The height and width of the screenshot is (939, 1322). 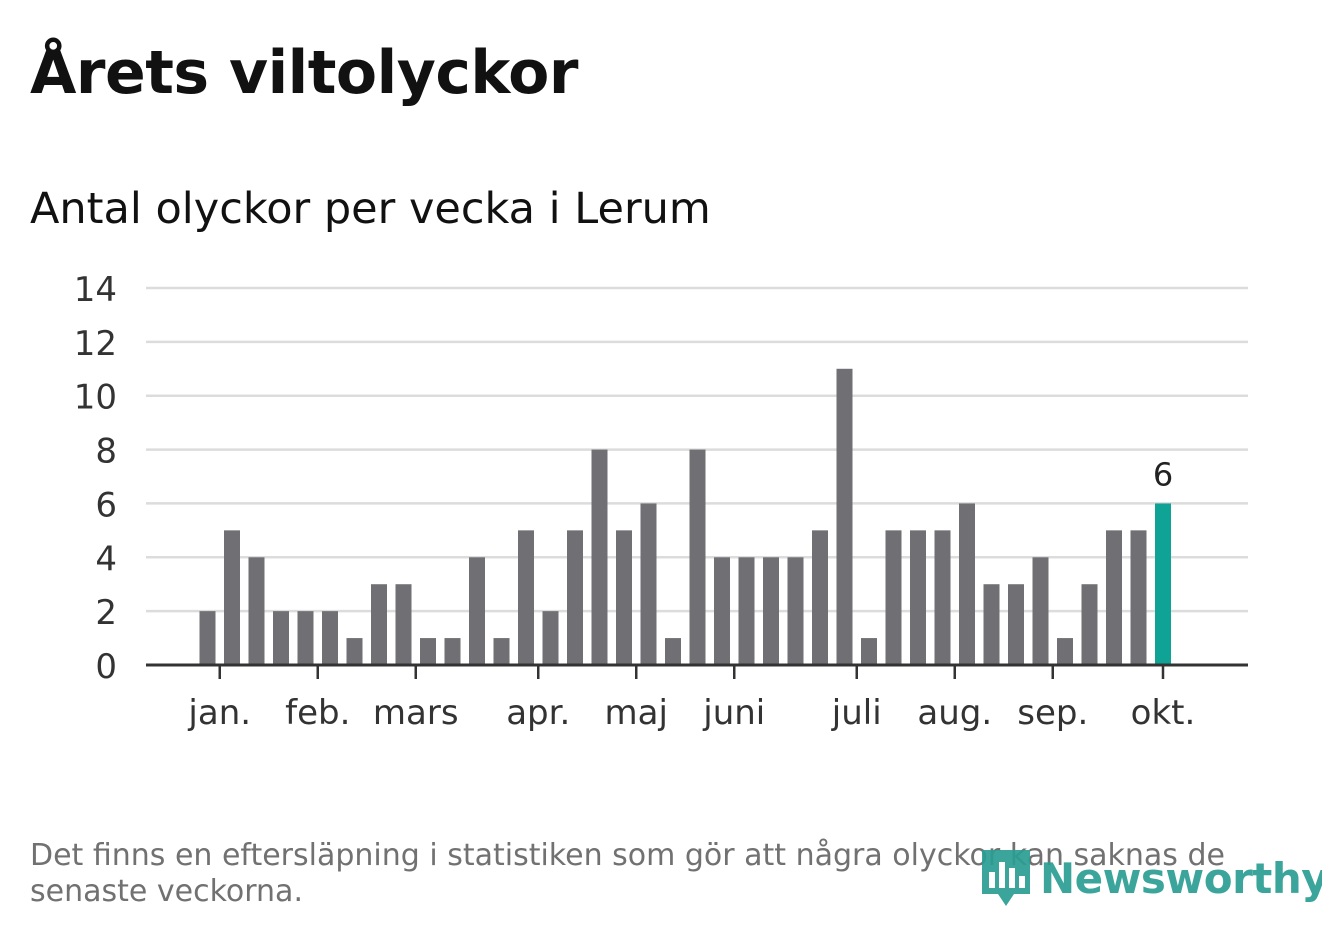 I want to click on brand-logo: Newsworthy, so click(x=1151, y=878).